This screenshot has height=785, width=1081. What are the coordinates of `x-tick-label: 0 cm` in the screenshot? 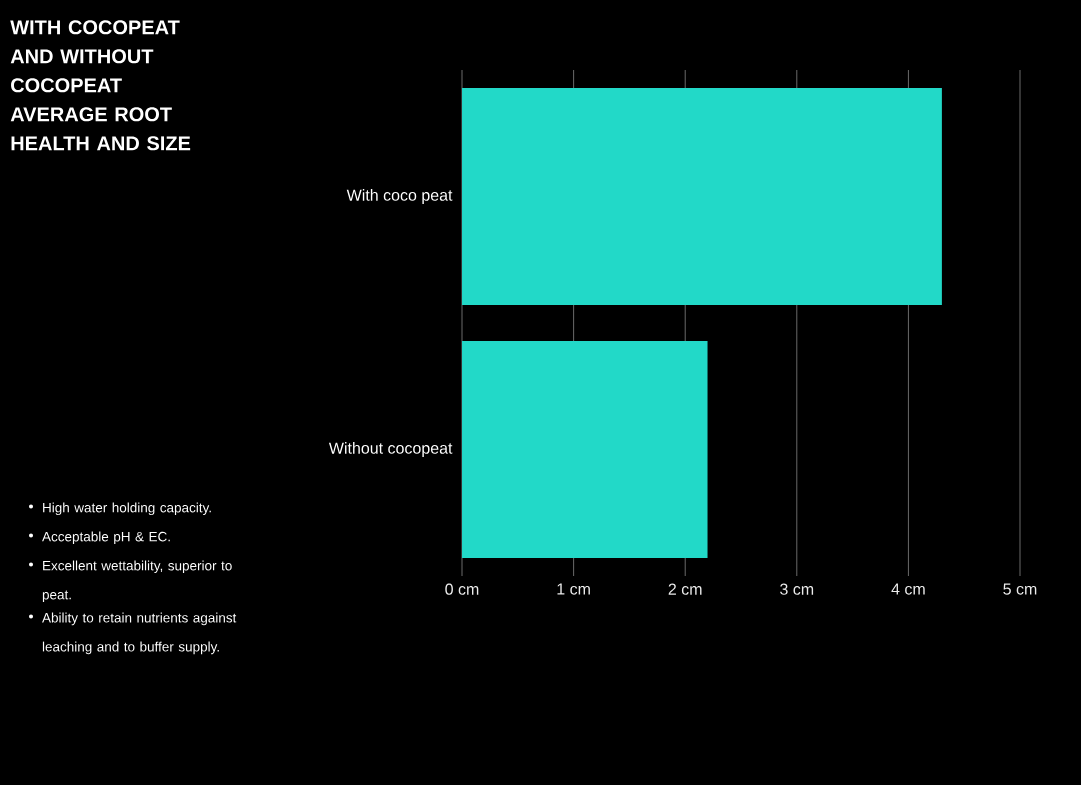 It's located at (462, 589).